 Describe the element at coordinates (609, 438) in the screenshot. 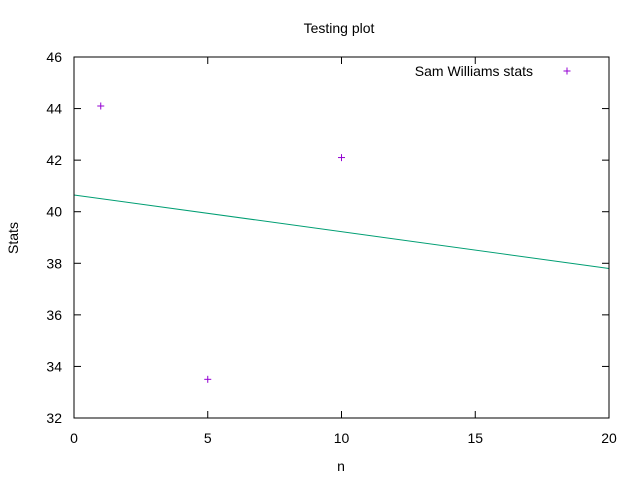

I see `x-tick-label: 20` at that location.